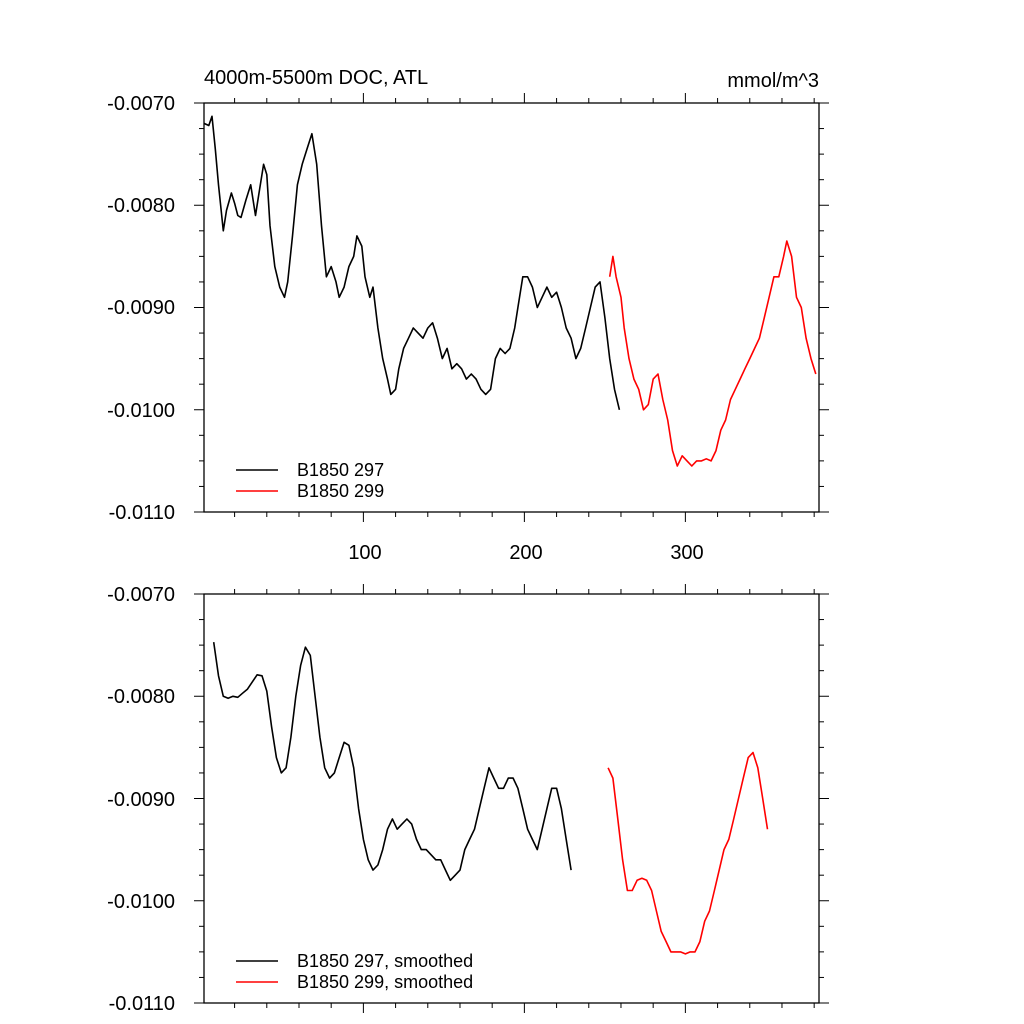 The height and width of the screenshot is (1024, 1024). Describe the element at coordinates (316, 78) in the screenshot. I see `top-chart-title: 4000m-5500m DOC, ATL` at that location.